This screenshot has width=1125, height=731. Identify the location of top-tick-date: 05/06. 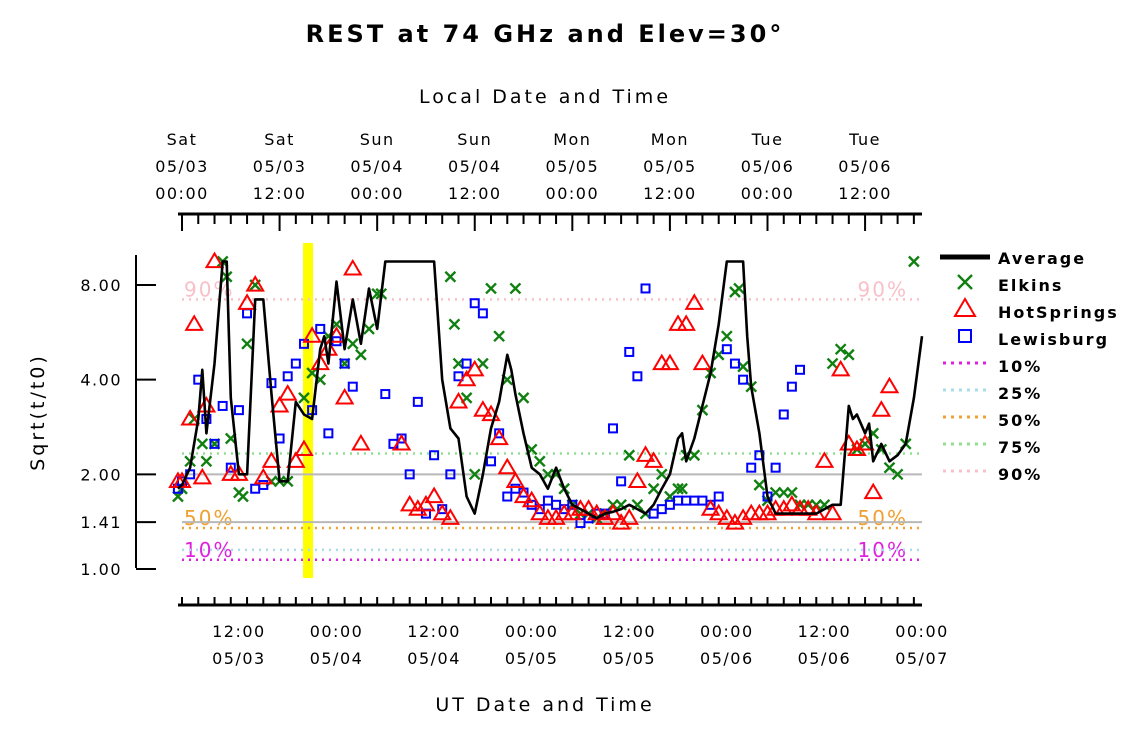
(865, 166).